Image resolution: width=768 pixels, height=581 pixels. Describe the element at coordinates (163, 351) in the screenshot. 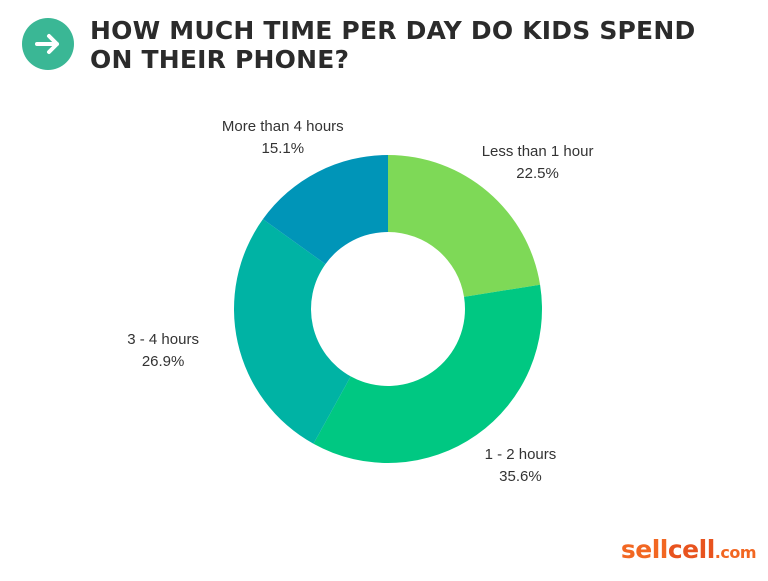

I see `slice-label: 3 - 4 hours 26.9%` at that location.